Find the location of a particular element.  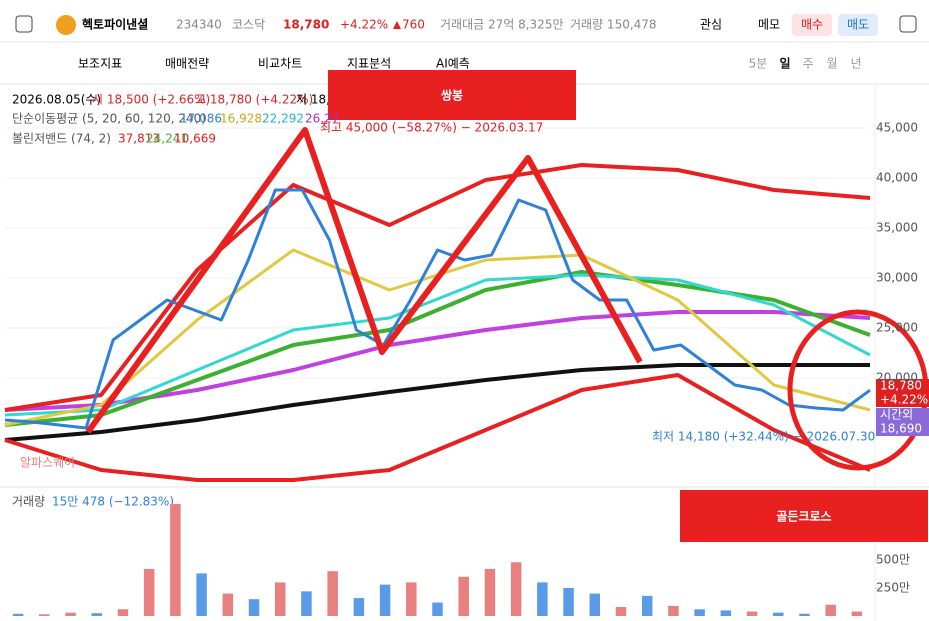

after-hours: 시간외 is located at coordinates (896, 415).